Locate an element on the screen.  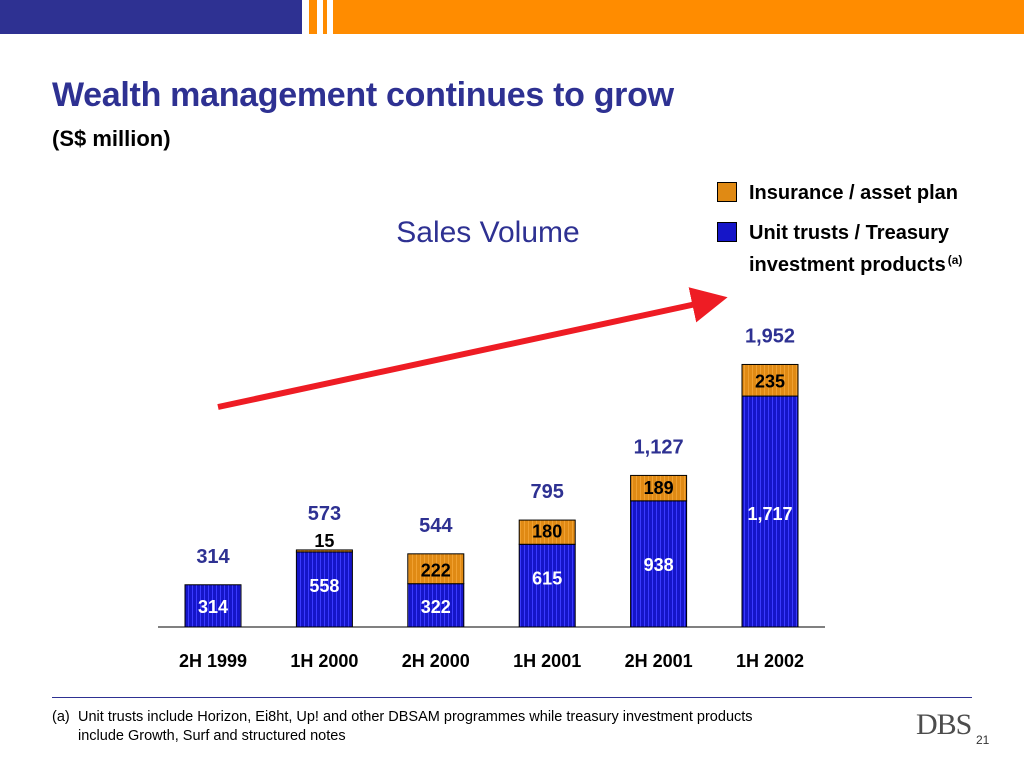
total-label-4: 1,127 is located at coordinates (659, 447).